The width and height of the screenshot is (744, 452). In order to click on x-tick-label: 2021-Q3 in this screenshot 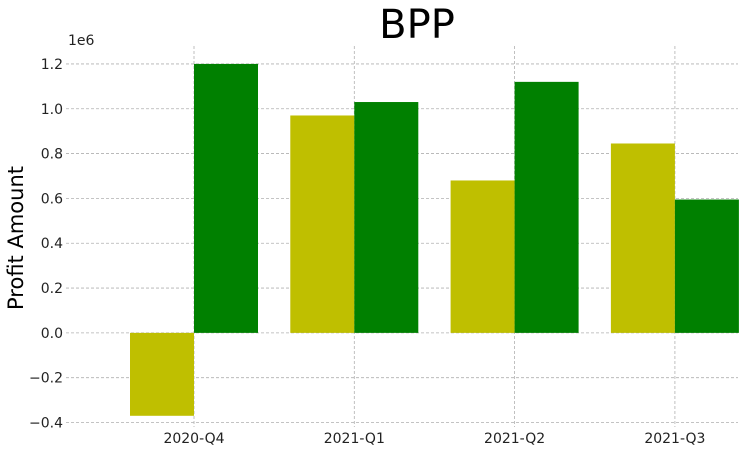, I will do `click(674, 439)`.